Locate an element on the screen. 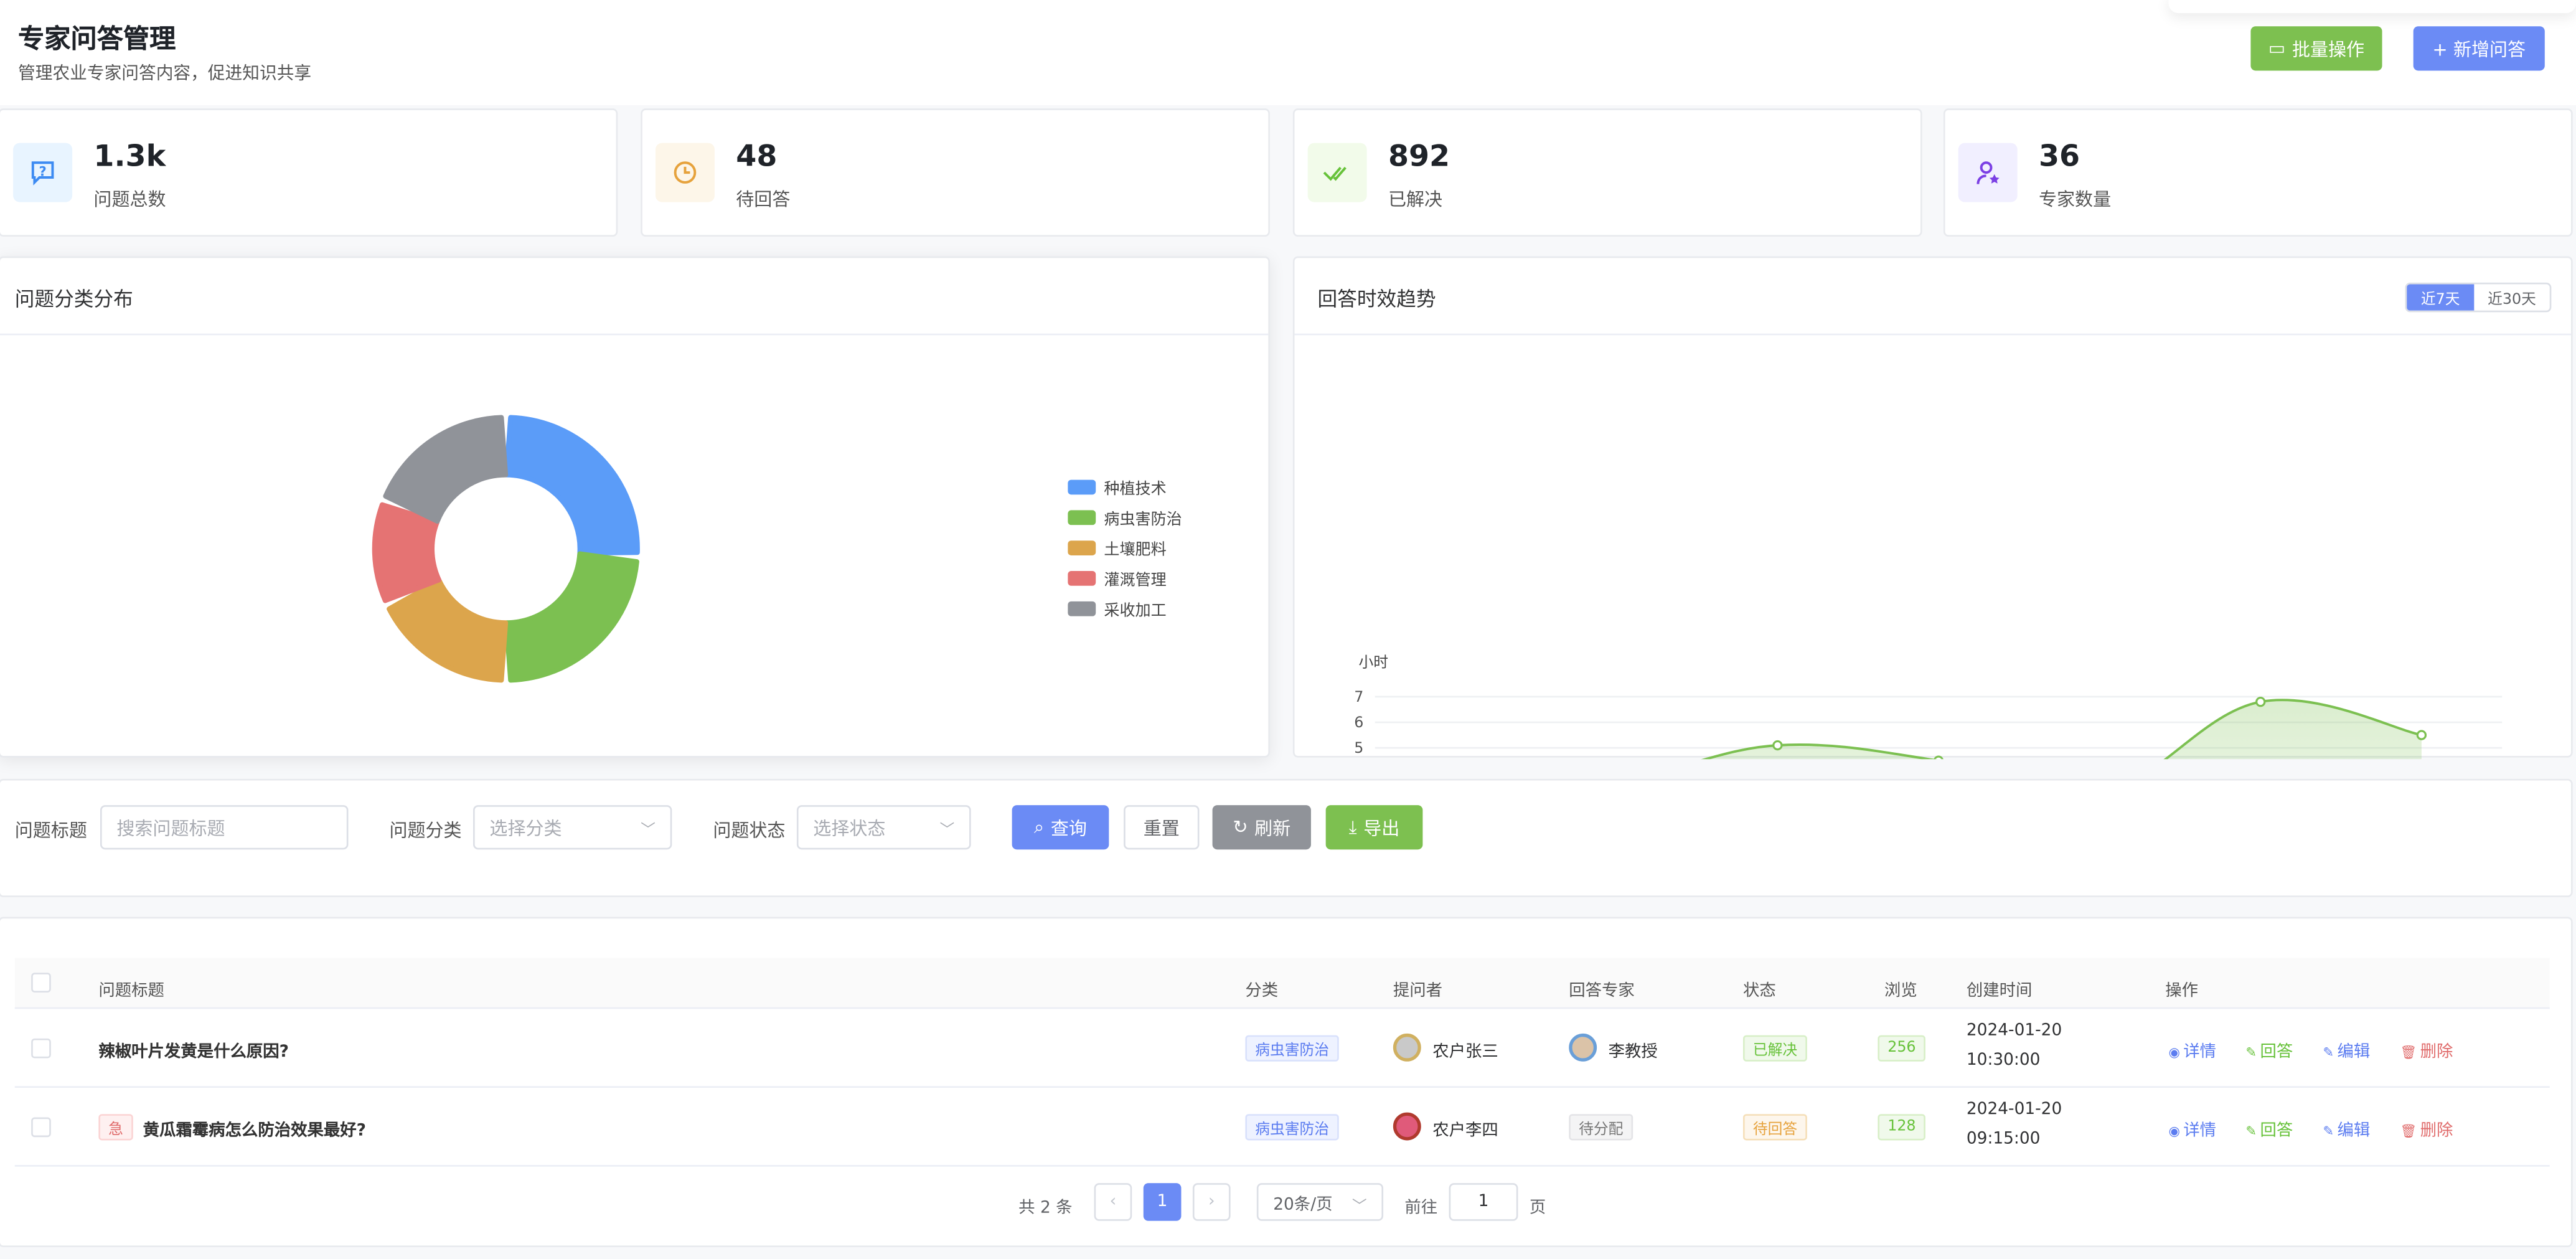 Image resolution: width=2576 pixels, height=1259 pixels. page-1-button: 1 is located at coordinates (1162, 1202).